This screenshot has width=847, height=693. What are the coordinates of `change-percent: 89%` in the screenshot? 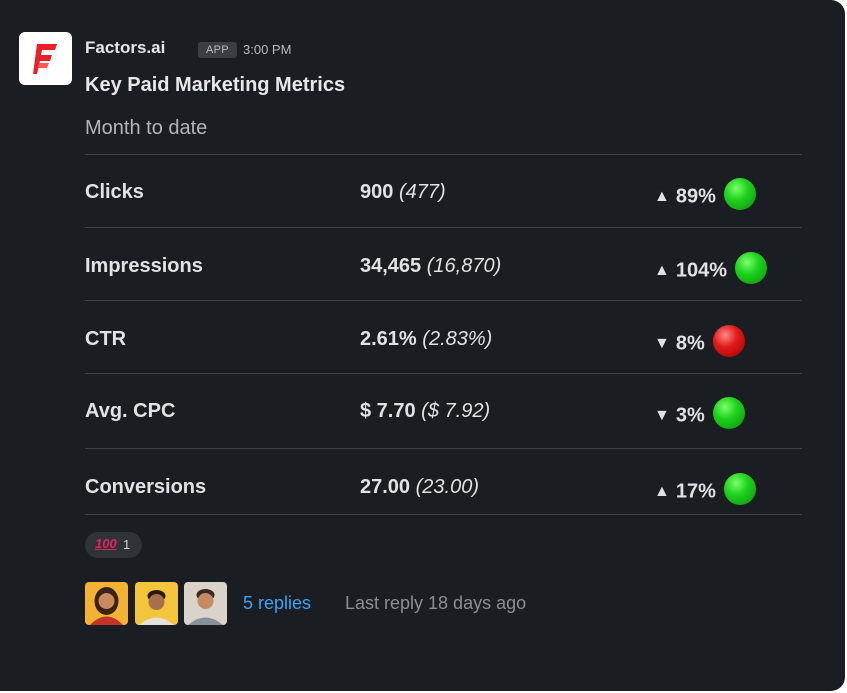 It's located at (695, 196).